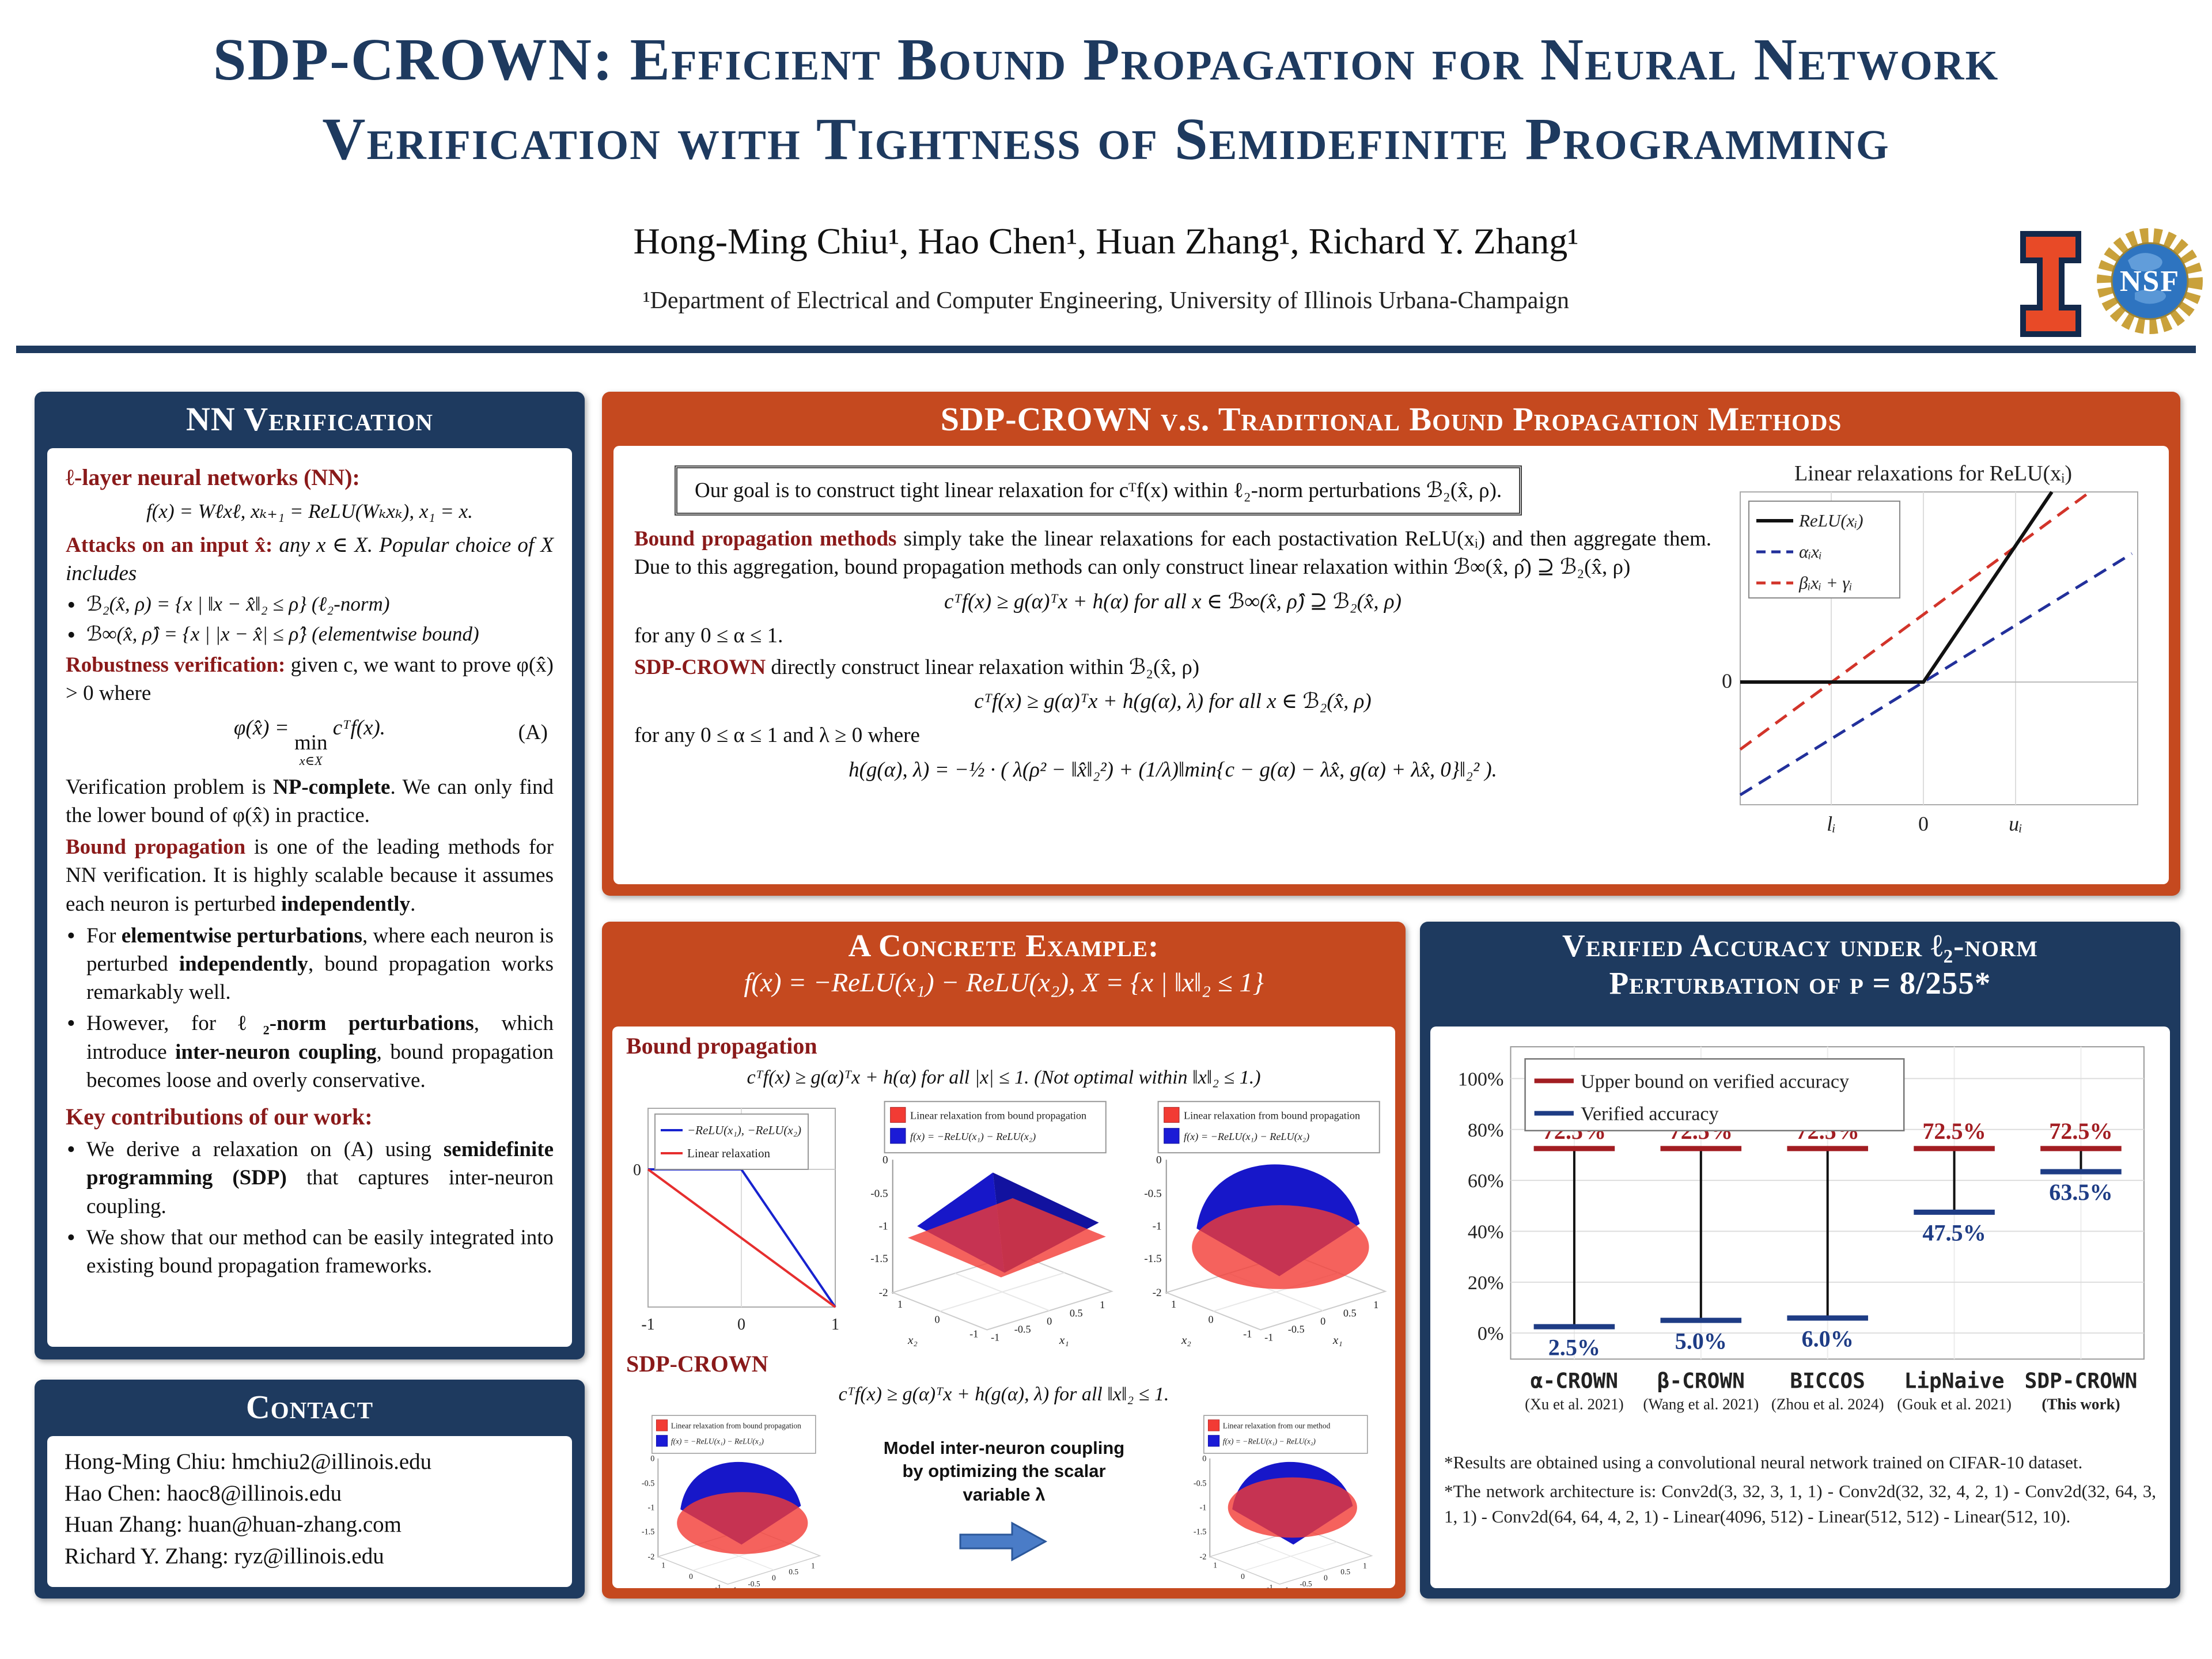 Image resolution: width=2212 pixels, height=1659 pixels. Describe the element at coordinates (309, 1407) in the screenshot. I see `contact-panel-title: Contact` at that location.